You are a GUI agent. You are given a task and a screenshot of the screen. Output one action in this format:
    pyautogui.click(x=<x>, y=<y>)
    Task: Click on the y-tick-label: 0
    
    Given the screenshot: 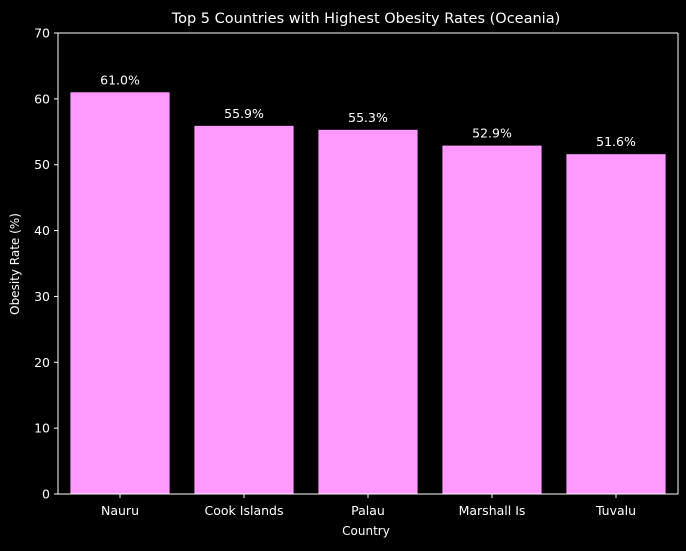 What is the action you would take?
    pyautogui.click(x=46, y=494)
    